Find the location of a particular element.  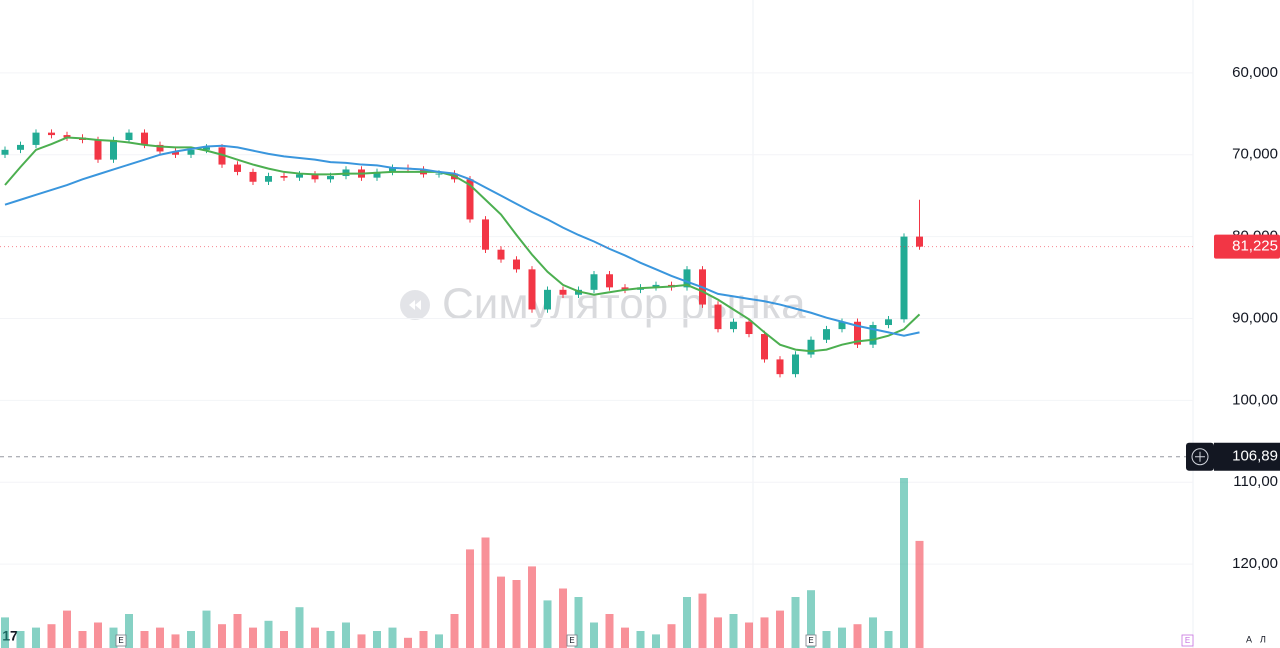

crosshair-label: 106,89 is located at coordinates (1255, 456).